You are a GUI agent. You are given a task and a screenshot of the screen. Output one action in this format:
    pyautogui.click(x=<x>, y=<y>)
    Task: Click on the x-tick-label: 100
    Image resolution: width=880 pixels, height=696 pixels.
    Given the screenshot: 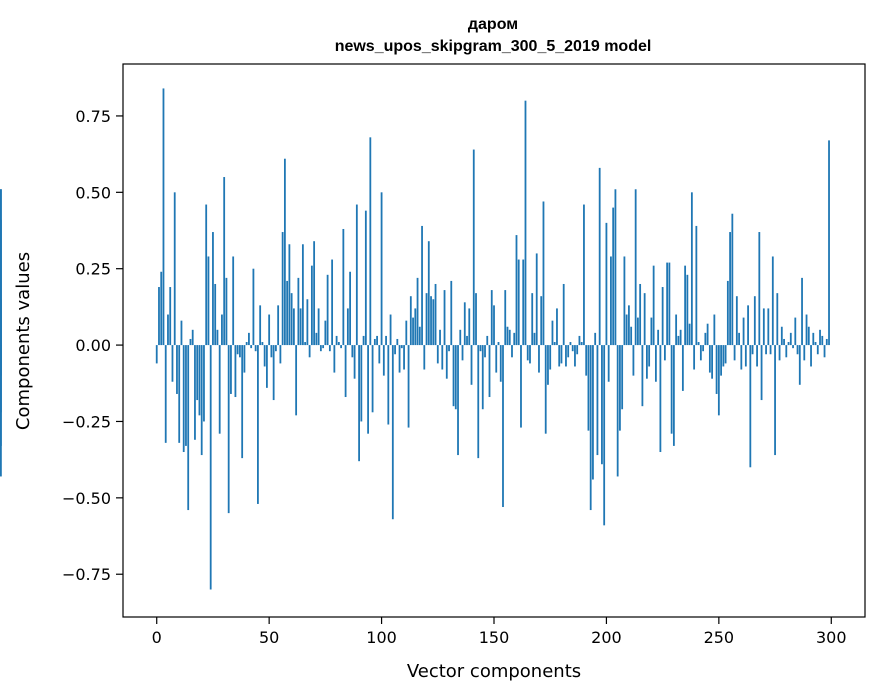 What is the action you would take?
    pyautogui.click(x=381, y=637)
    